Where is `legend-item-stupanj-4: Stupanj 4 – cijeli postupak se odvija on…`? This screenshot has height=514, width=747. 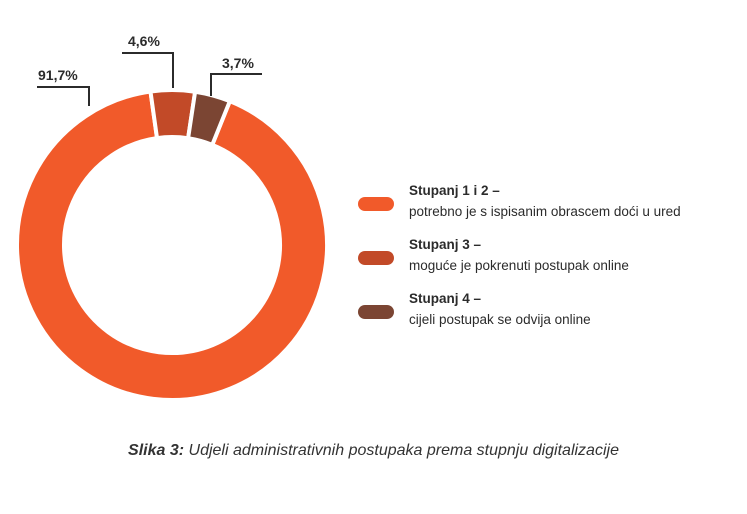
legend-item-stupanj-4: Stupanj 4 – cijeli postupak se odvija on… is located at coordinates (474, 309).